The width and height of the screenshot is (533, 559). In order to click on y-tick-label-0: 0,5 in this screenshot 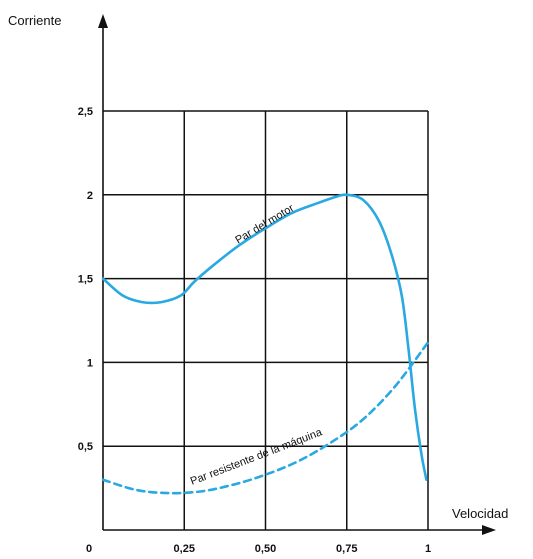, I will do `click(85, 447)`.